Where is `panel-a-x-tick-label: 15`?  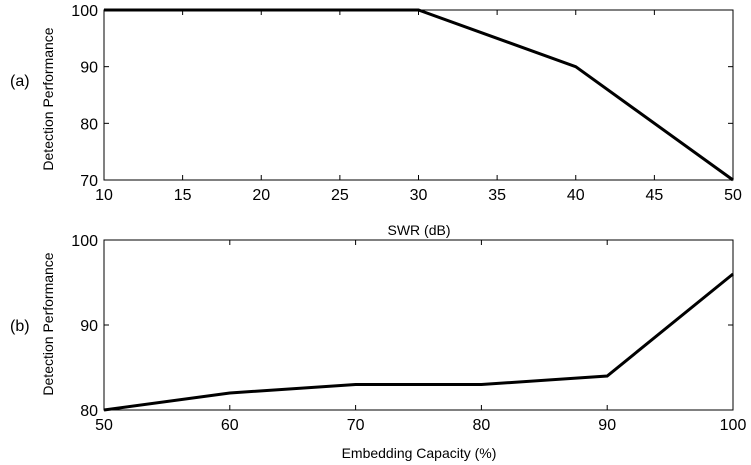
panel-a-x-tick-label: 15 is located at coordinates (183, 195).